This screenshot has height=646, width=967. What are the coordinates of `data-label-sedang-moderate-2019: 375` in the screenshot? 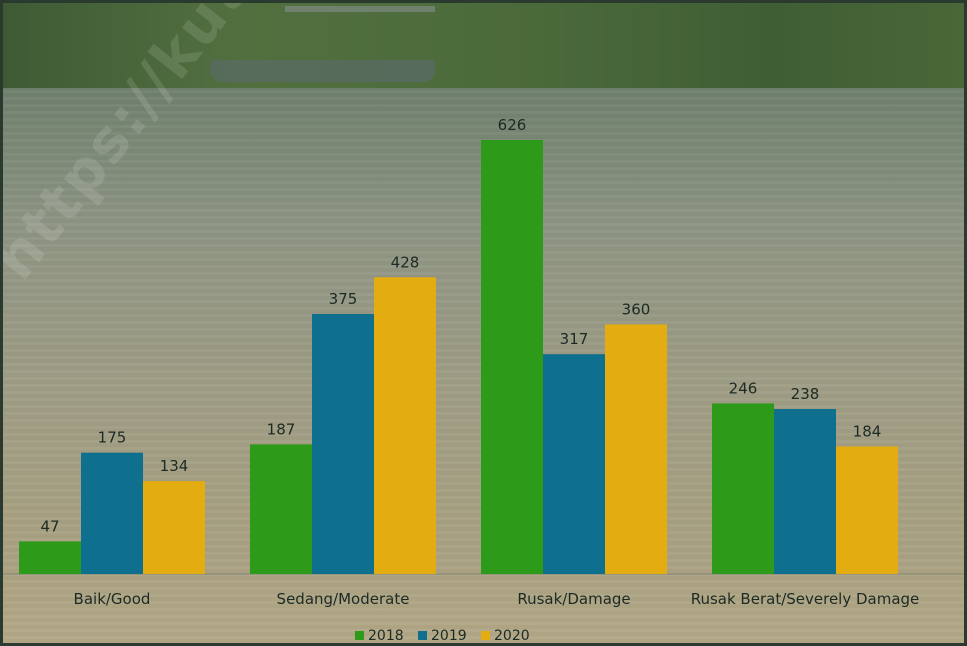 It's located at (343, 299).